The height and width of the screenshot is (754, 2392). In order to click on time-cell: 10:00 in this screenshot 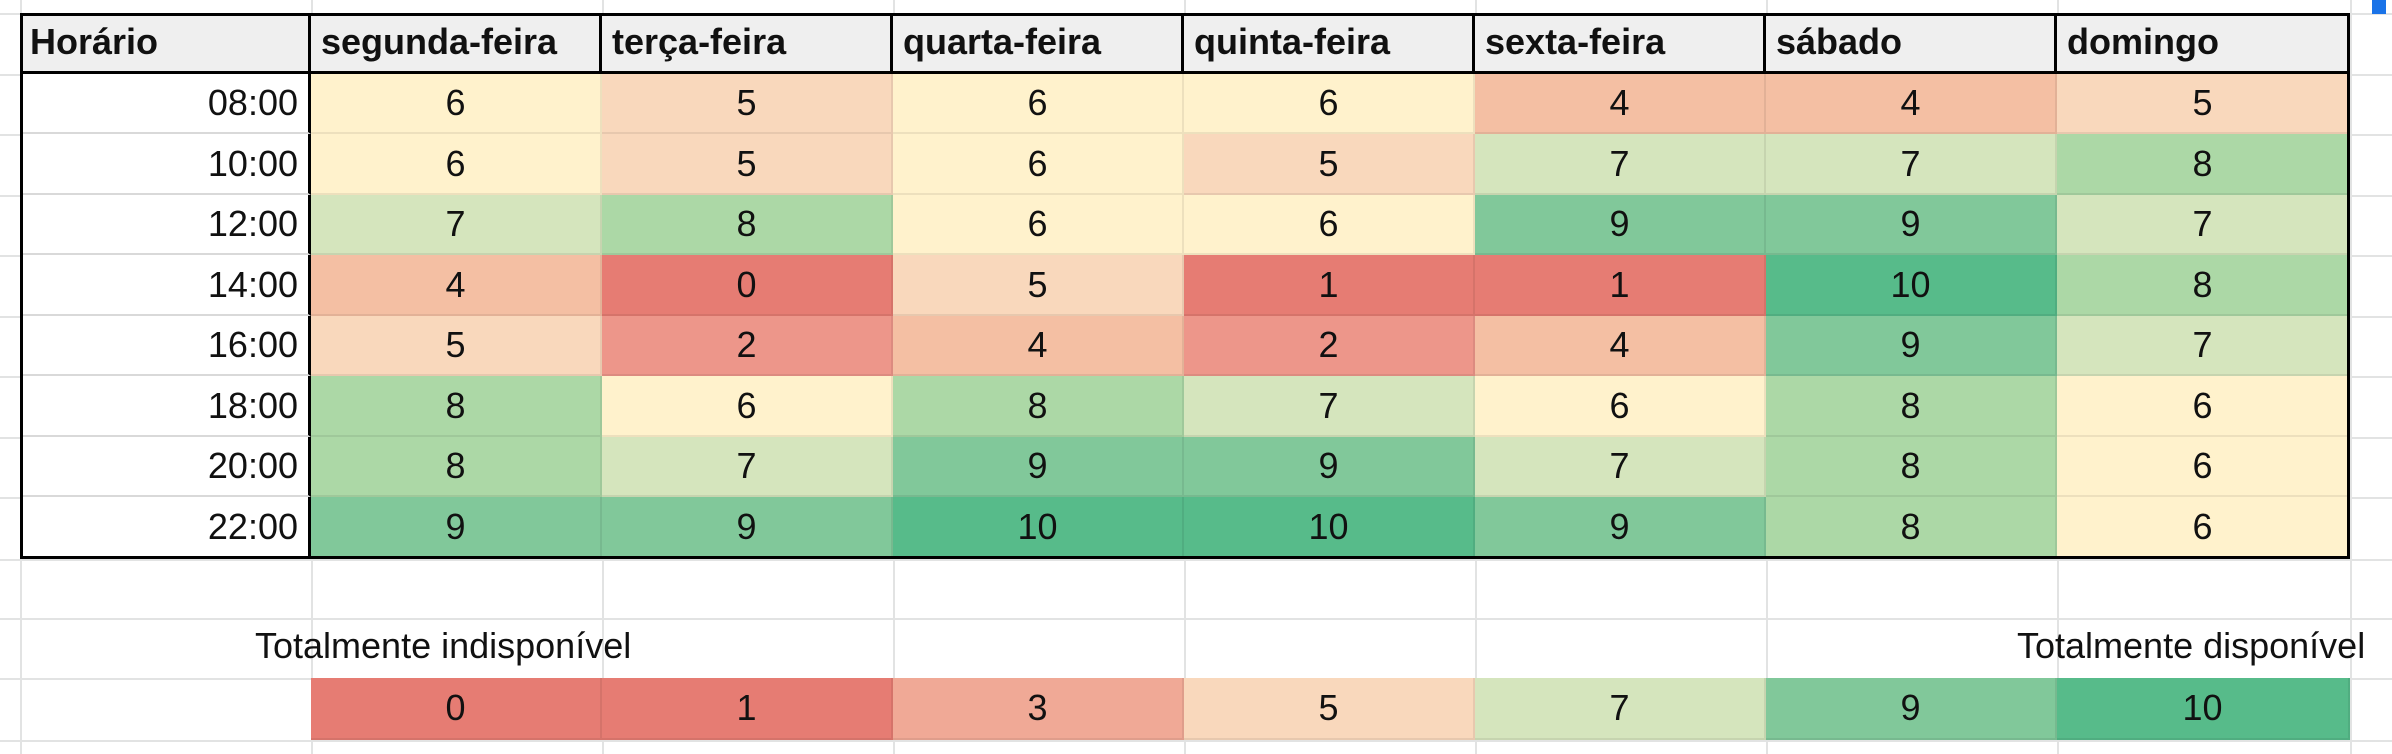, I will do `click(165, 164)`.